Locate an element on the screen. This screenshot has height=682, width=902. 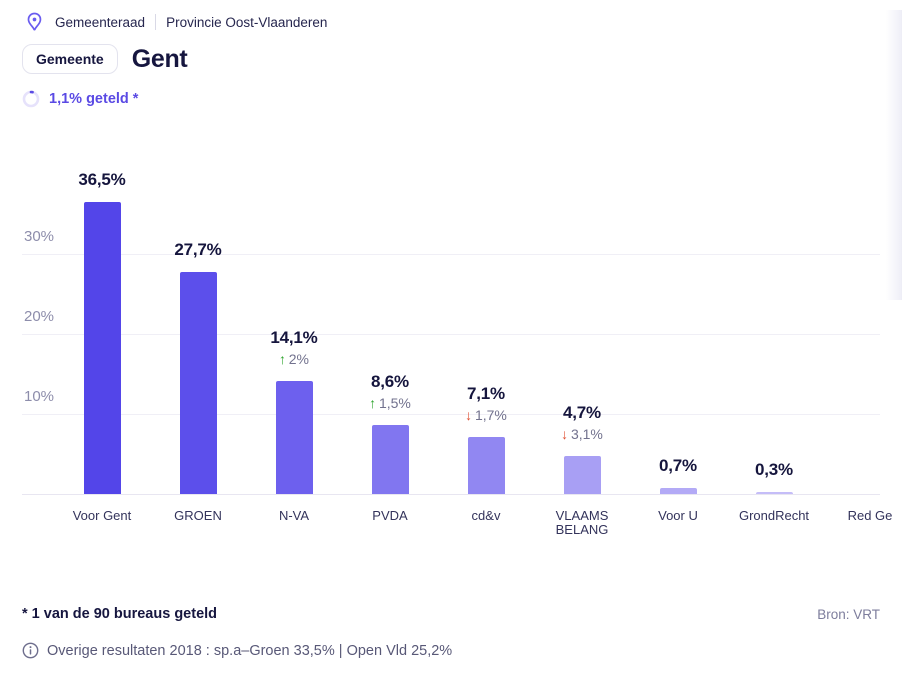
bar-label-stack: 36,5% is located at coordinates (102, 180).